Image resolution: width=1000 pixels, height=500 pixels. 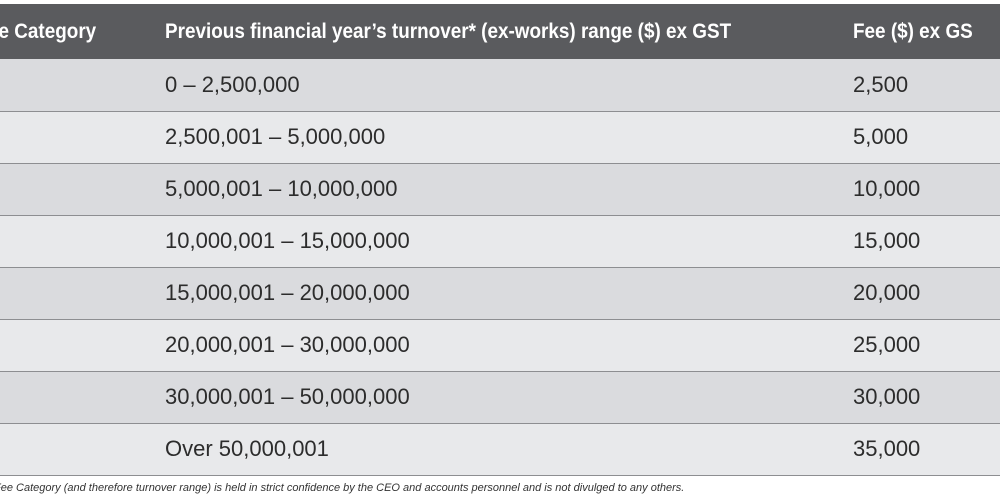 I want to click on cell-fee: 10,000, so click(x=887, y=188).